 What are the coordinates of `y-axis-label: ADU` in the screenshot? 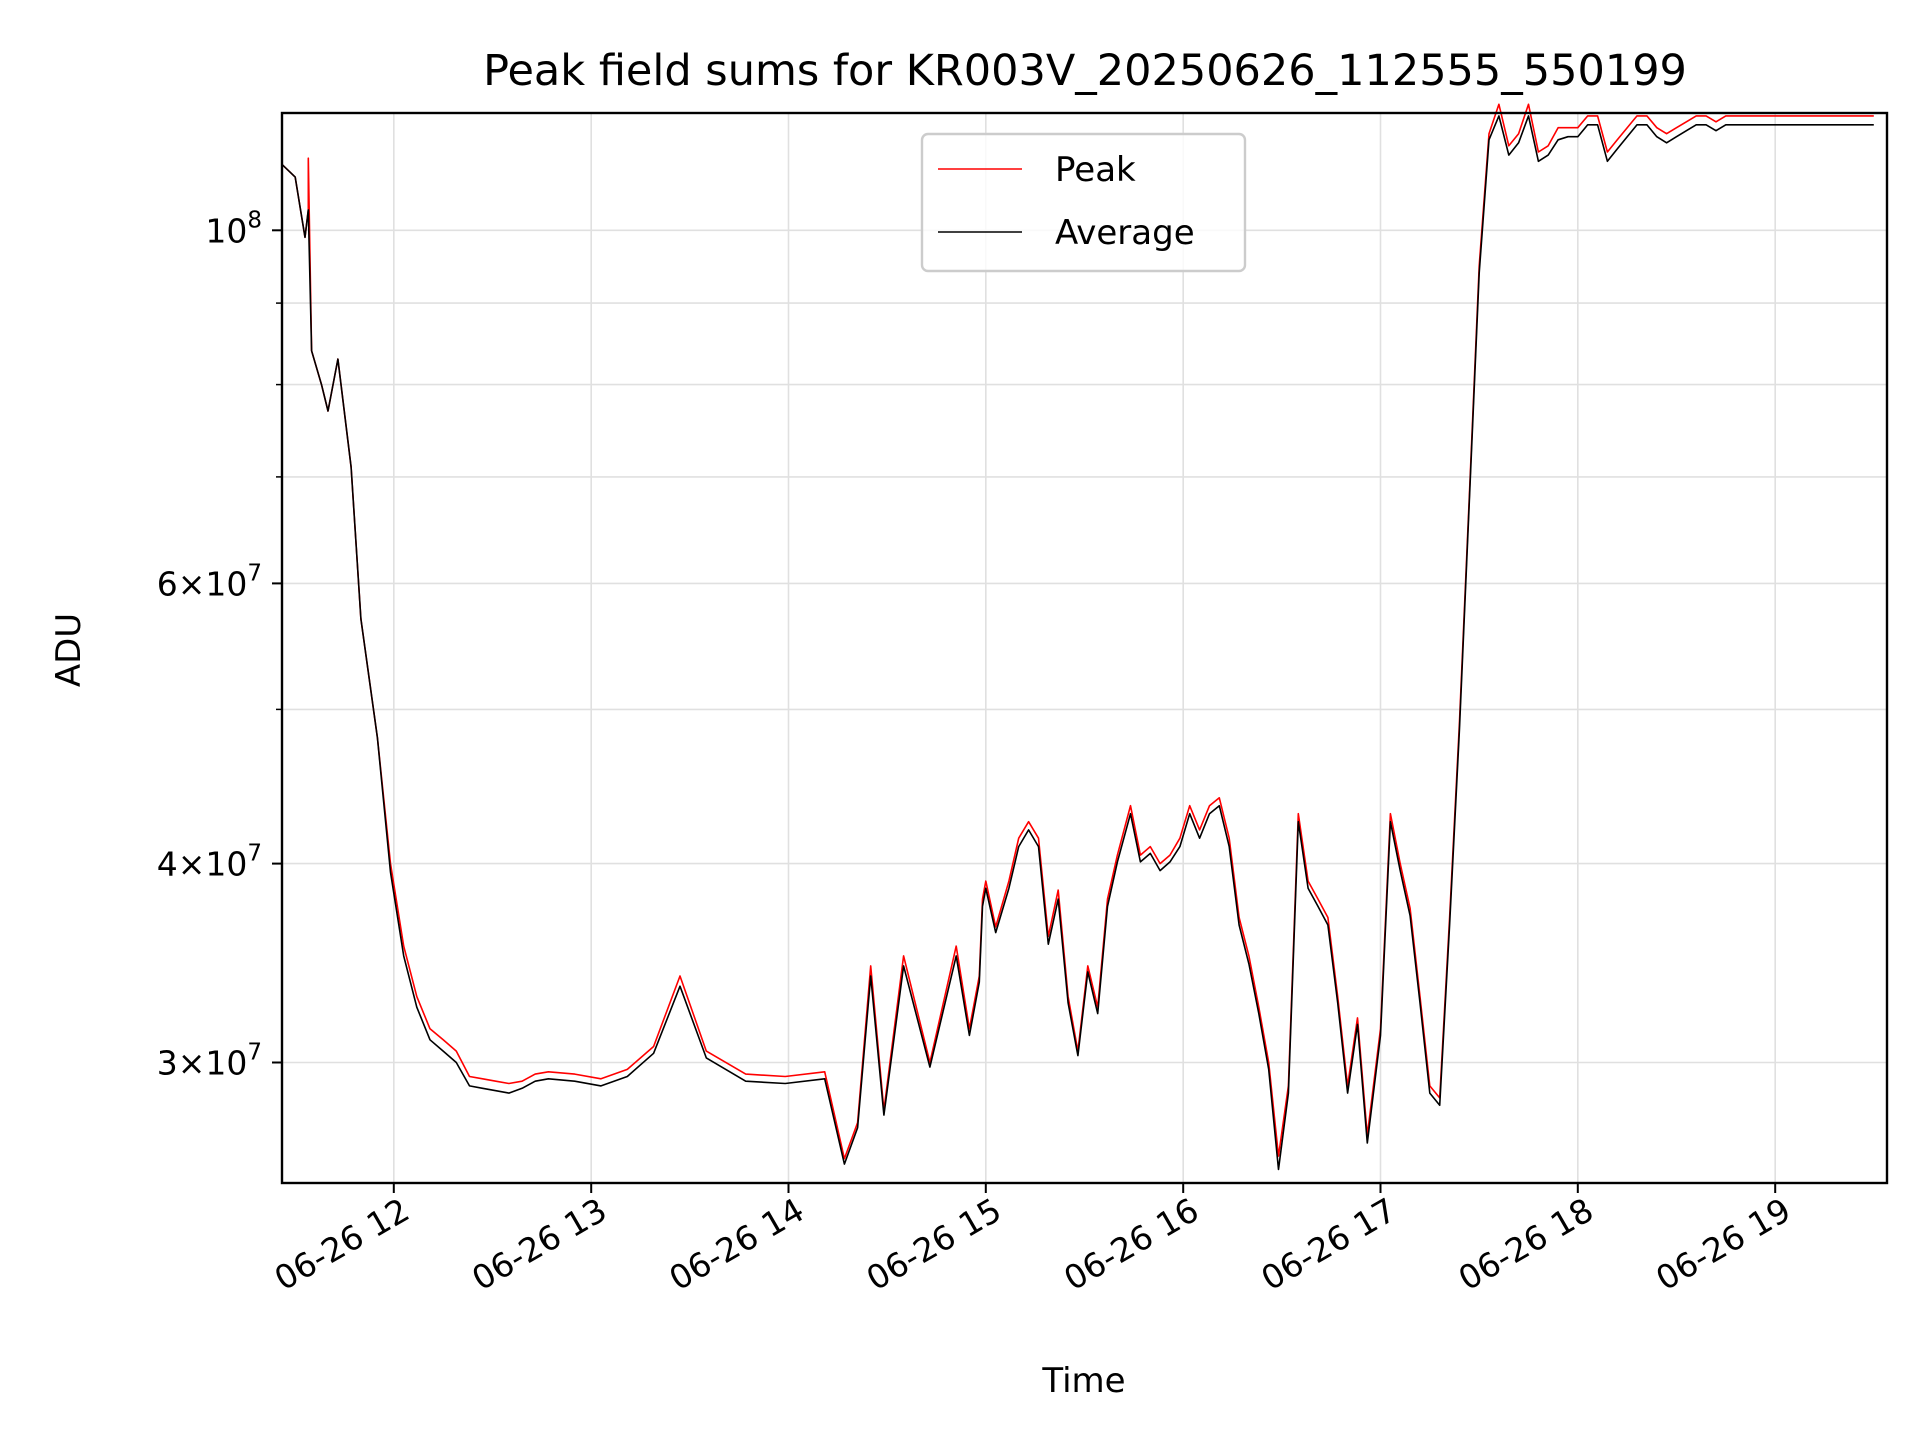 It's located at (69, 650).